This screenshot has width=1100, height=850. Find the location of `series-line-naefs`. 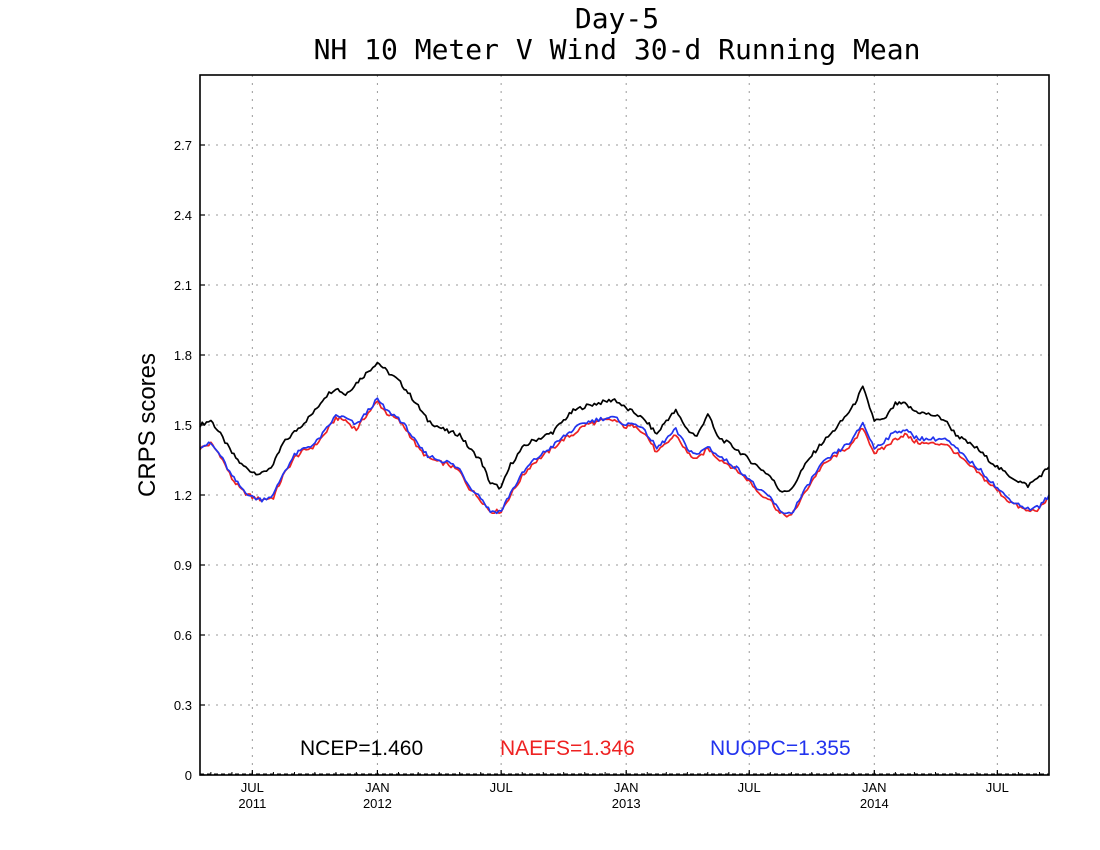

series-line-naefs is located at coordinates (624, 459).